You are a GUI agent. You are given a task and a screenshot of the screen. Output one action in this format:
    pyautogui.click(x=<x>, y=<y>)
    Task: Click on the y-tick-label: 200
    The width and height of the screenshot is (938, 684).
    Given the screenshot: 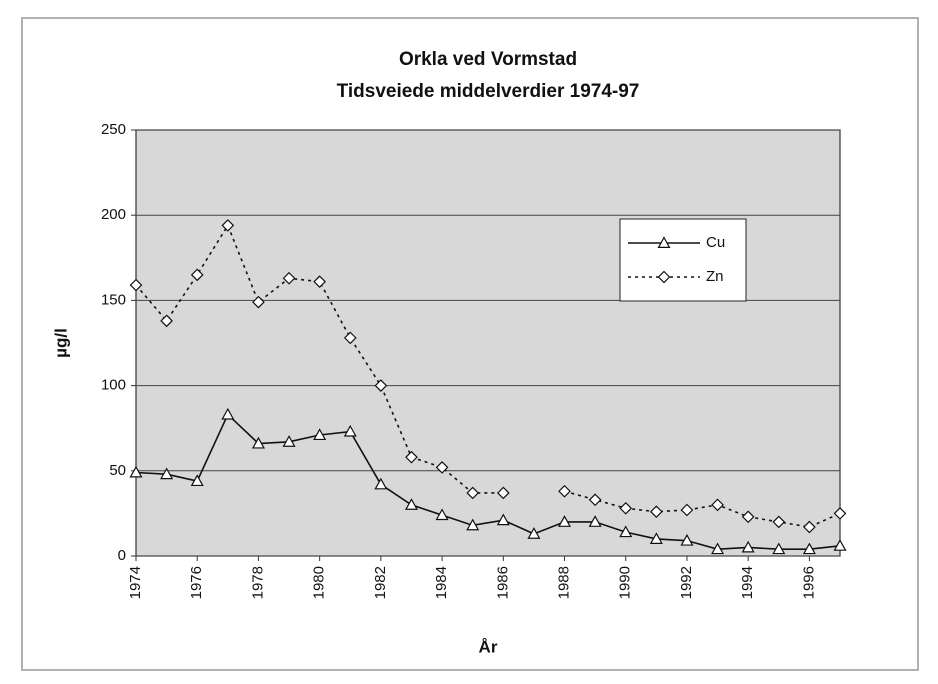 What is the action you would take?
    pyautogui.click(x=113, y=214)
    